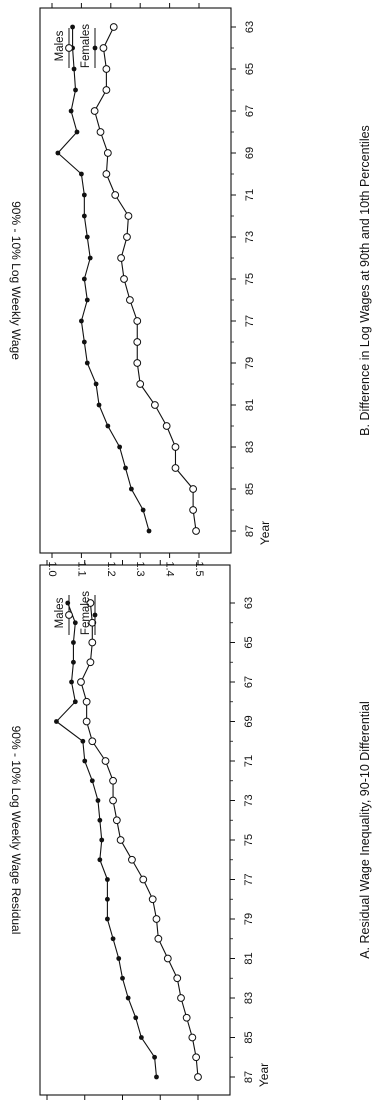 The image size is (385, 1100). What do you see at coordinates (52, 568) in the screenshot?
I see `y-tick-label: 1.0` at bounding box center [52, 568].